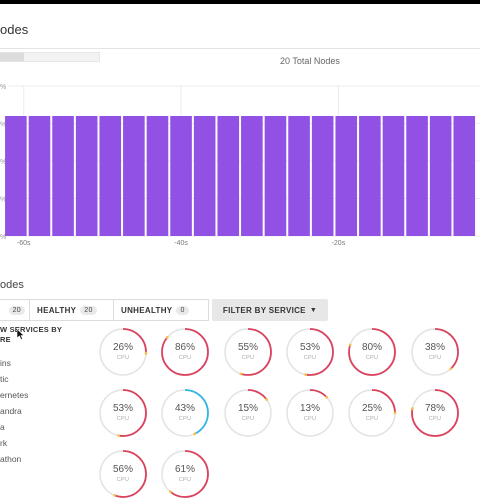  I want to click on service-item: andra, so click(11, 411).